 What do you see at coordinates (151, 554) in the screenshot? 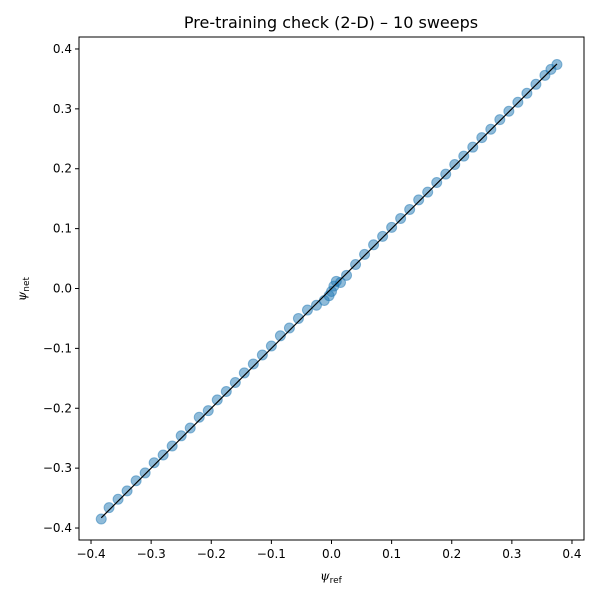
I see `x-tick-label: −0.3` at bounding box center [151, 554].